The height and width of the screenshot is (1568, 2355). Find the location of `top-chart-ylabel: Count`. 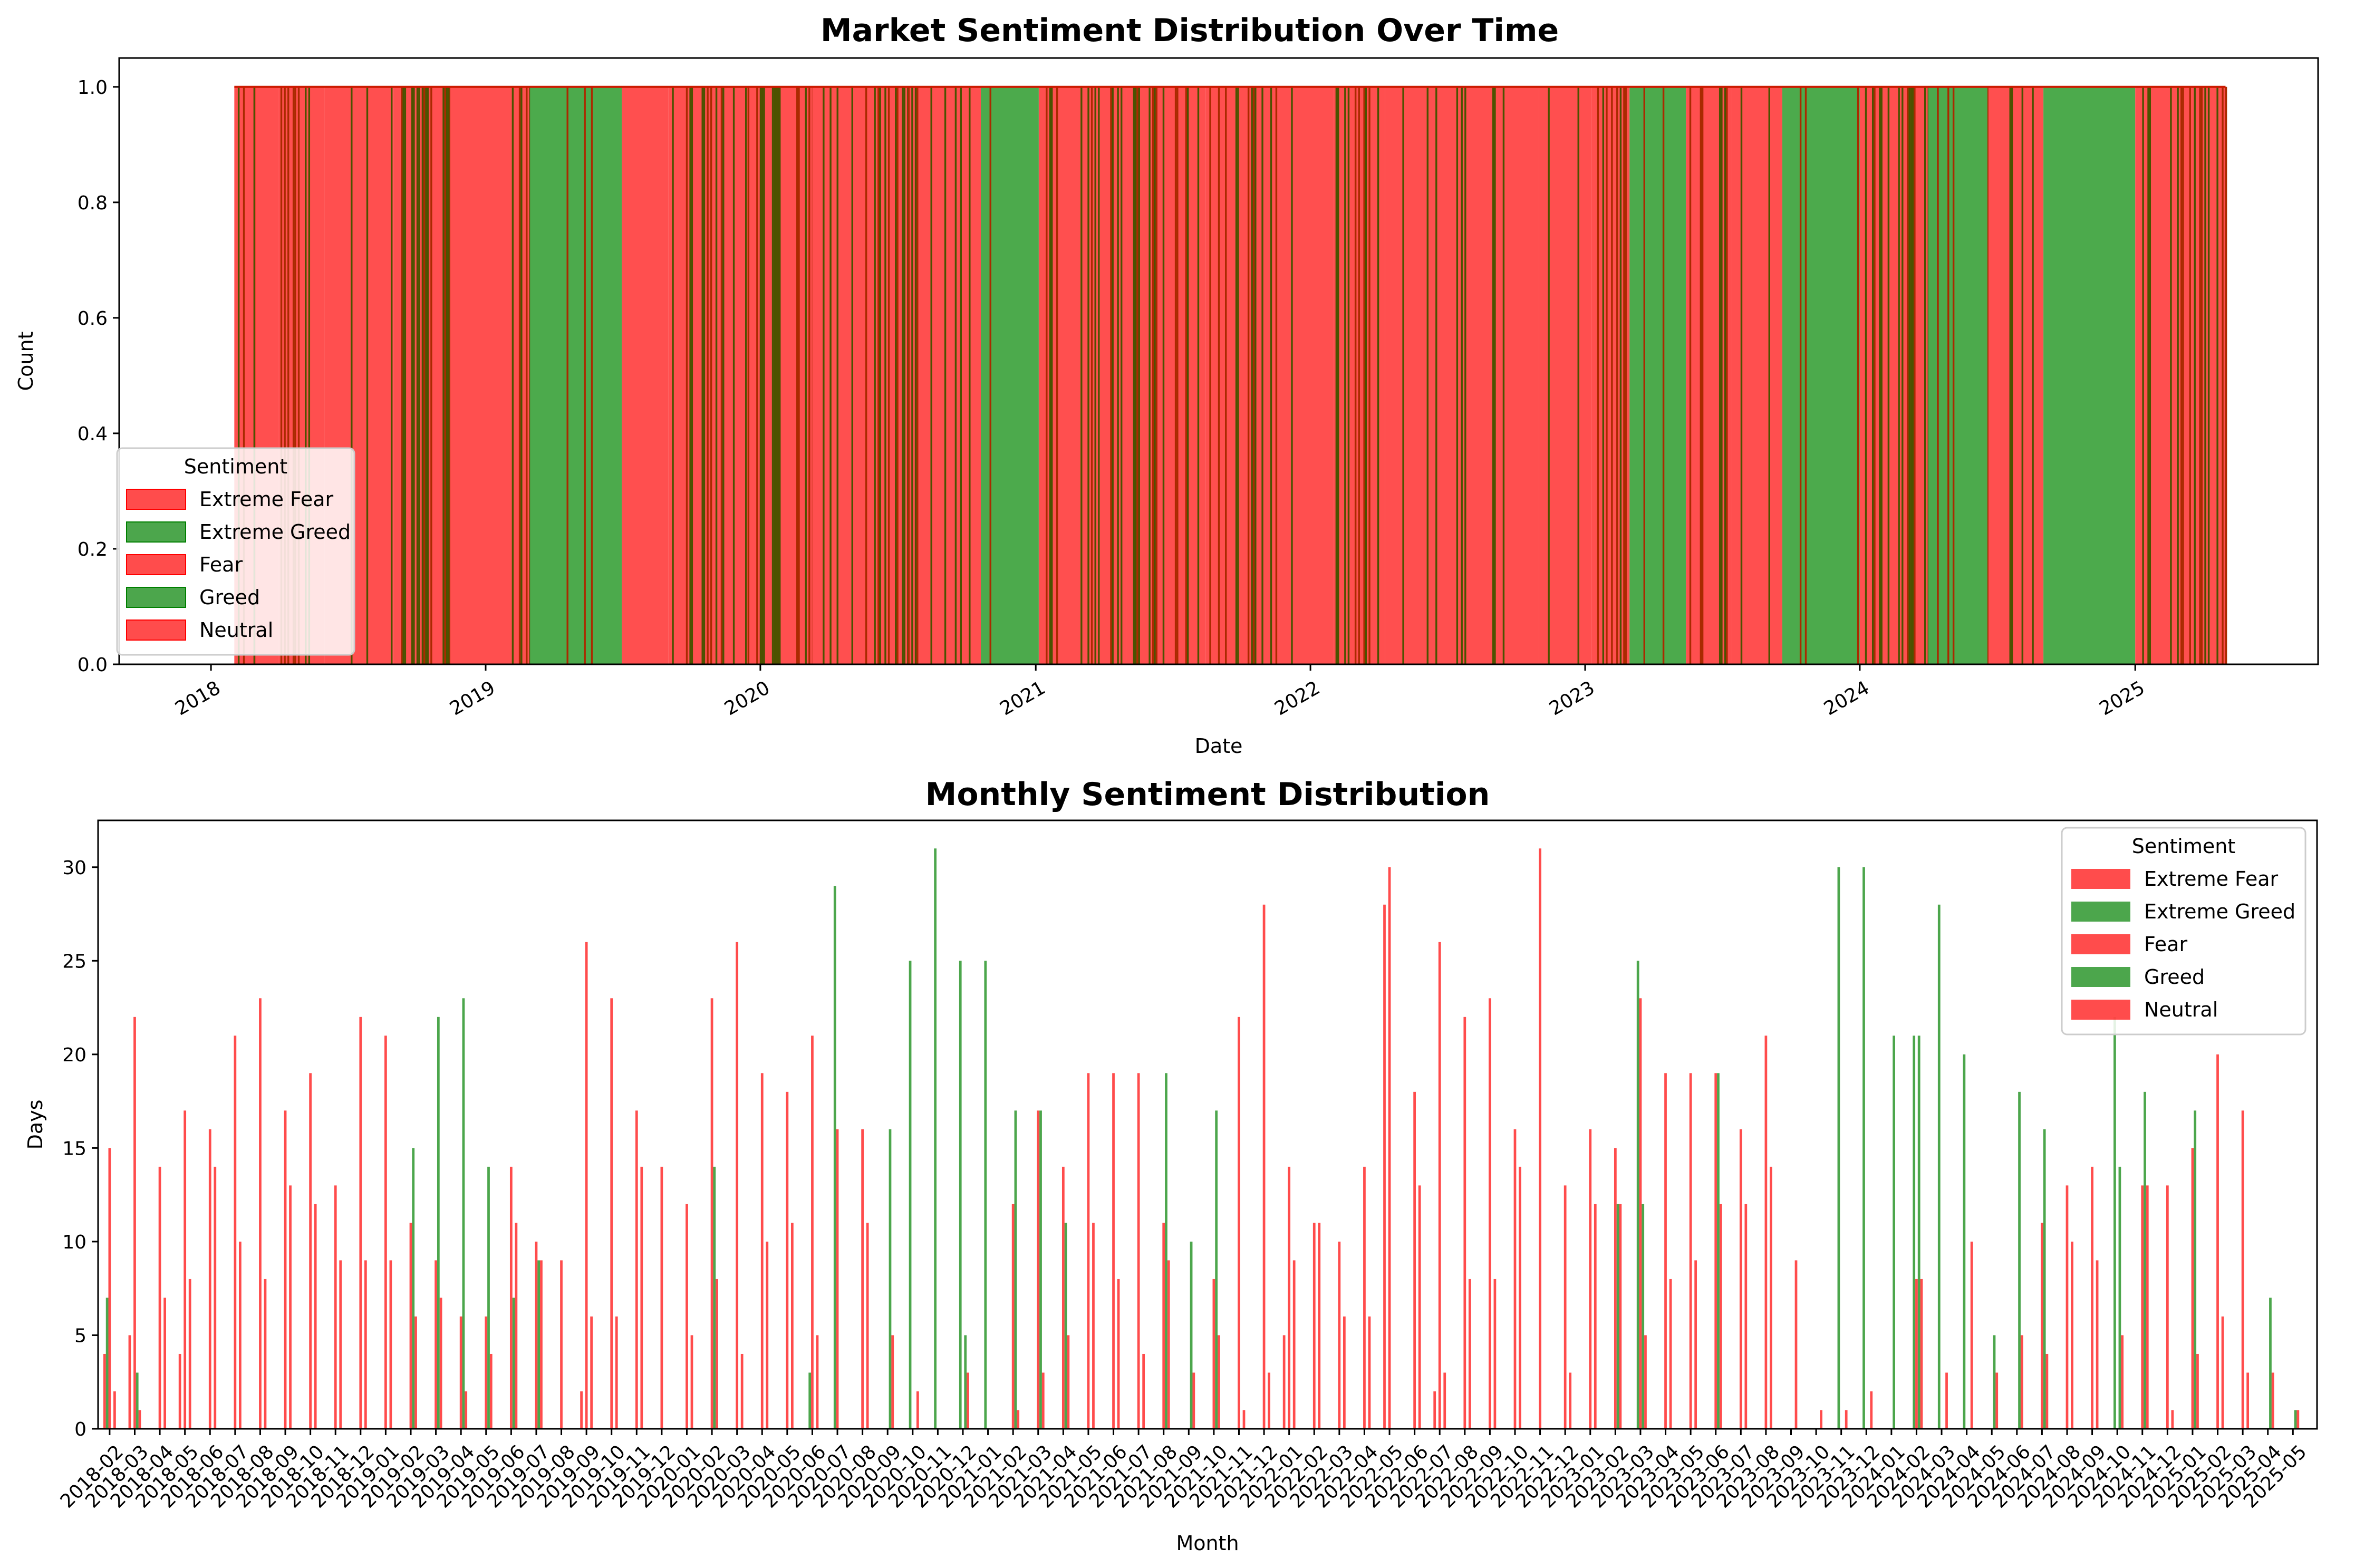

top-chart-ylabel: Count is located at coordinates (26, 361).